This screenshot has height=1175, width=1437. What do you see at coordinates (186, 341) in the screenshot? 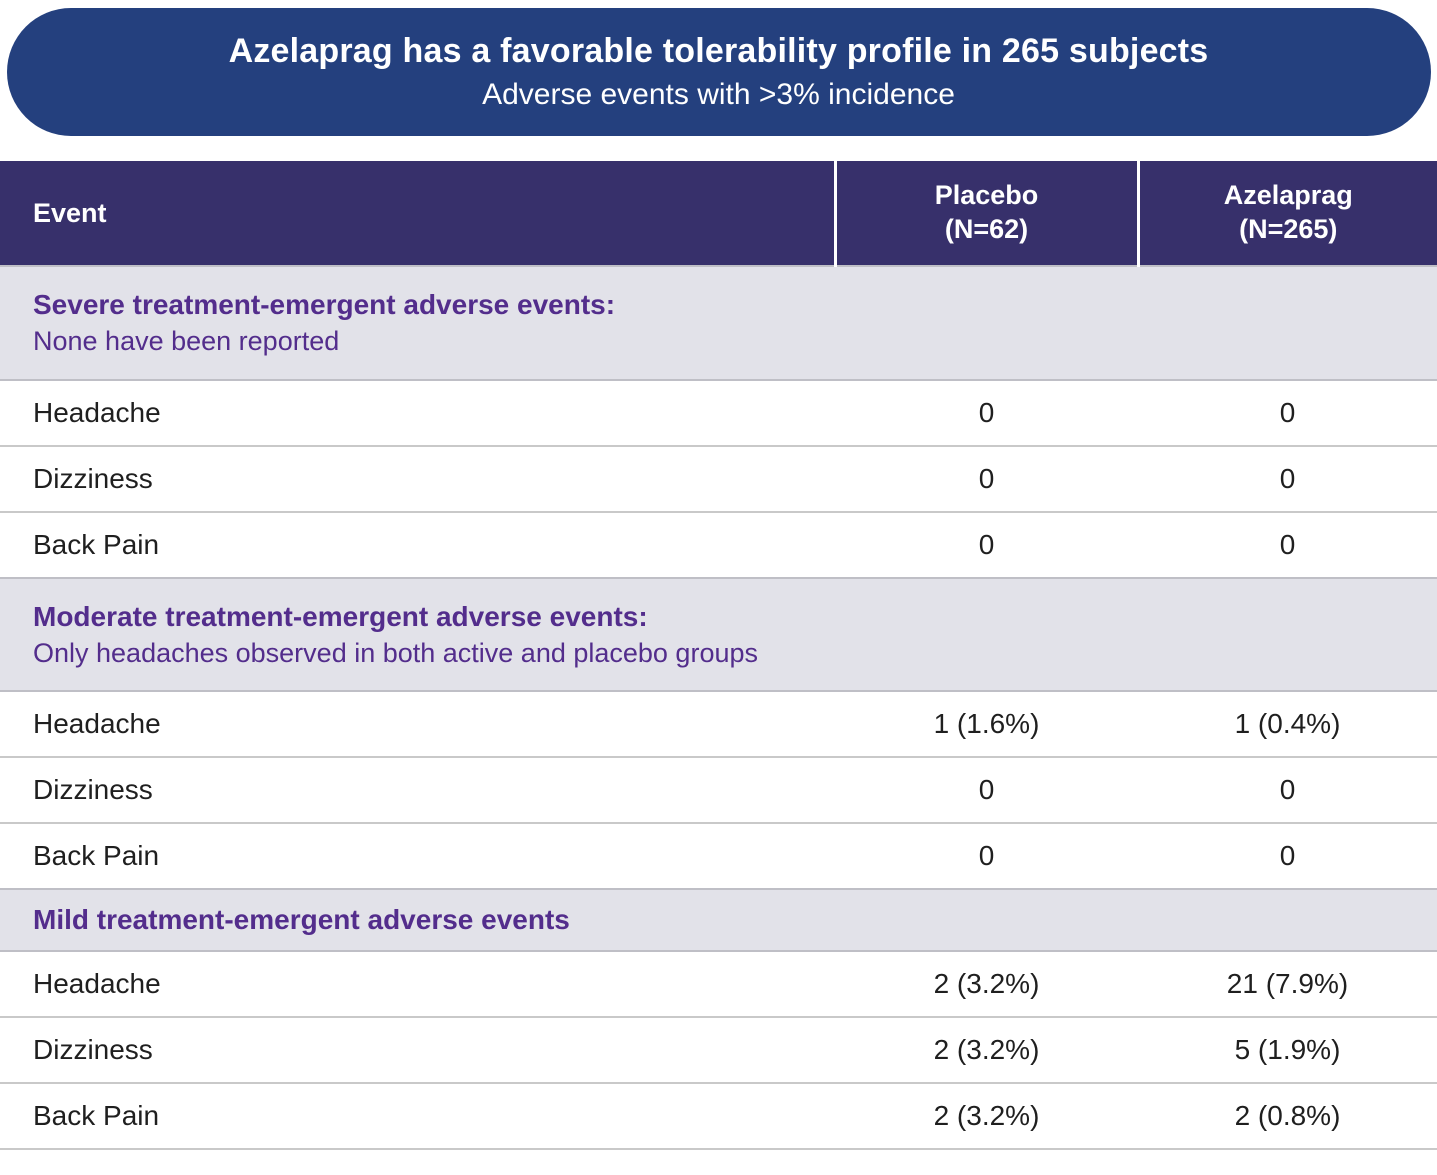
I see `section-severe-note: None have been reported` at bounding box center [186, 341].